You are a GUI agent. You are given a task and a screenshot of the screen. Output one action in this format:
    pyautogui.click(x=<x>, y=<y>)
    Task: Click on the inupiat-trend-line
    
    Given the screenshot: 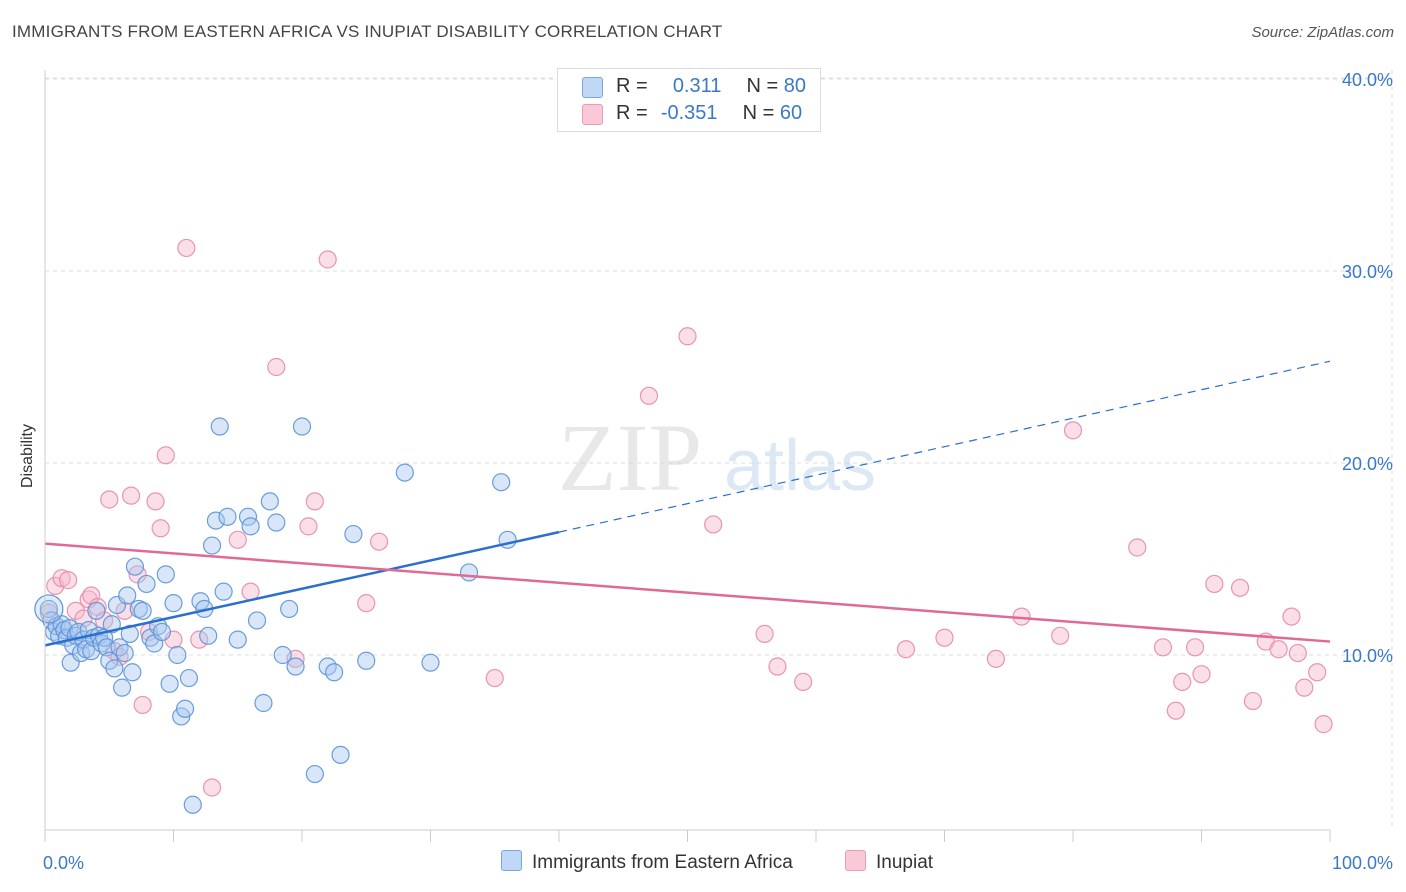 What is the action you would take?
    pyautogui.click(x=687, y=592)
    